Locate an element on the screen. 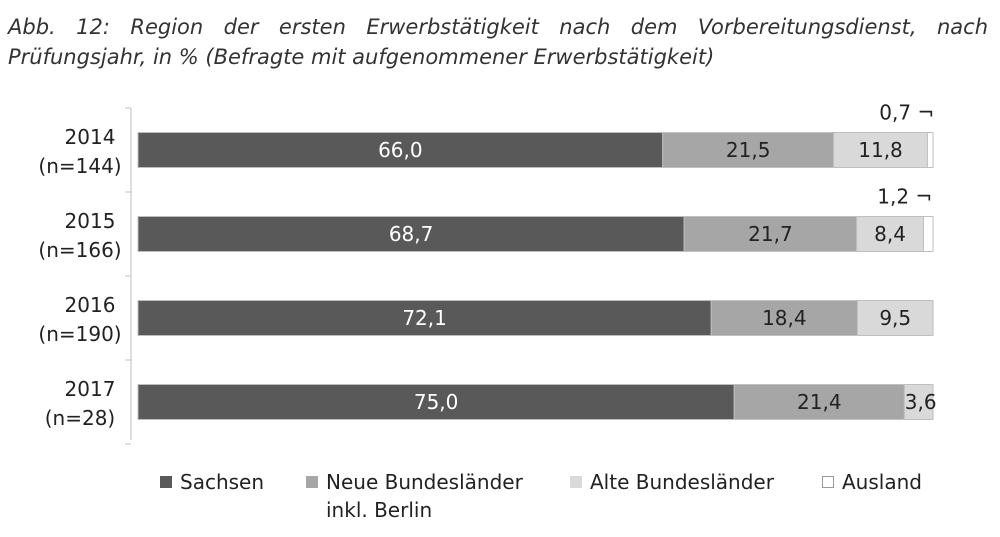 The width and height of the screenshot is (1000, 537). data-label: 21,4 is located at coordinates (819, 402).